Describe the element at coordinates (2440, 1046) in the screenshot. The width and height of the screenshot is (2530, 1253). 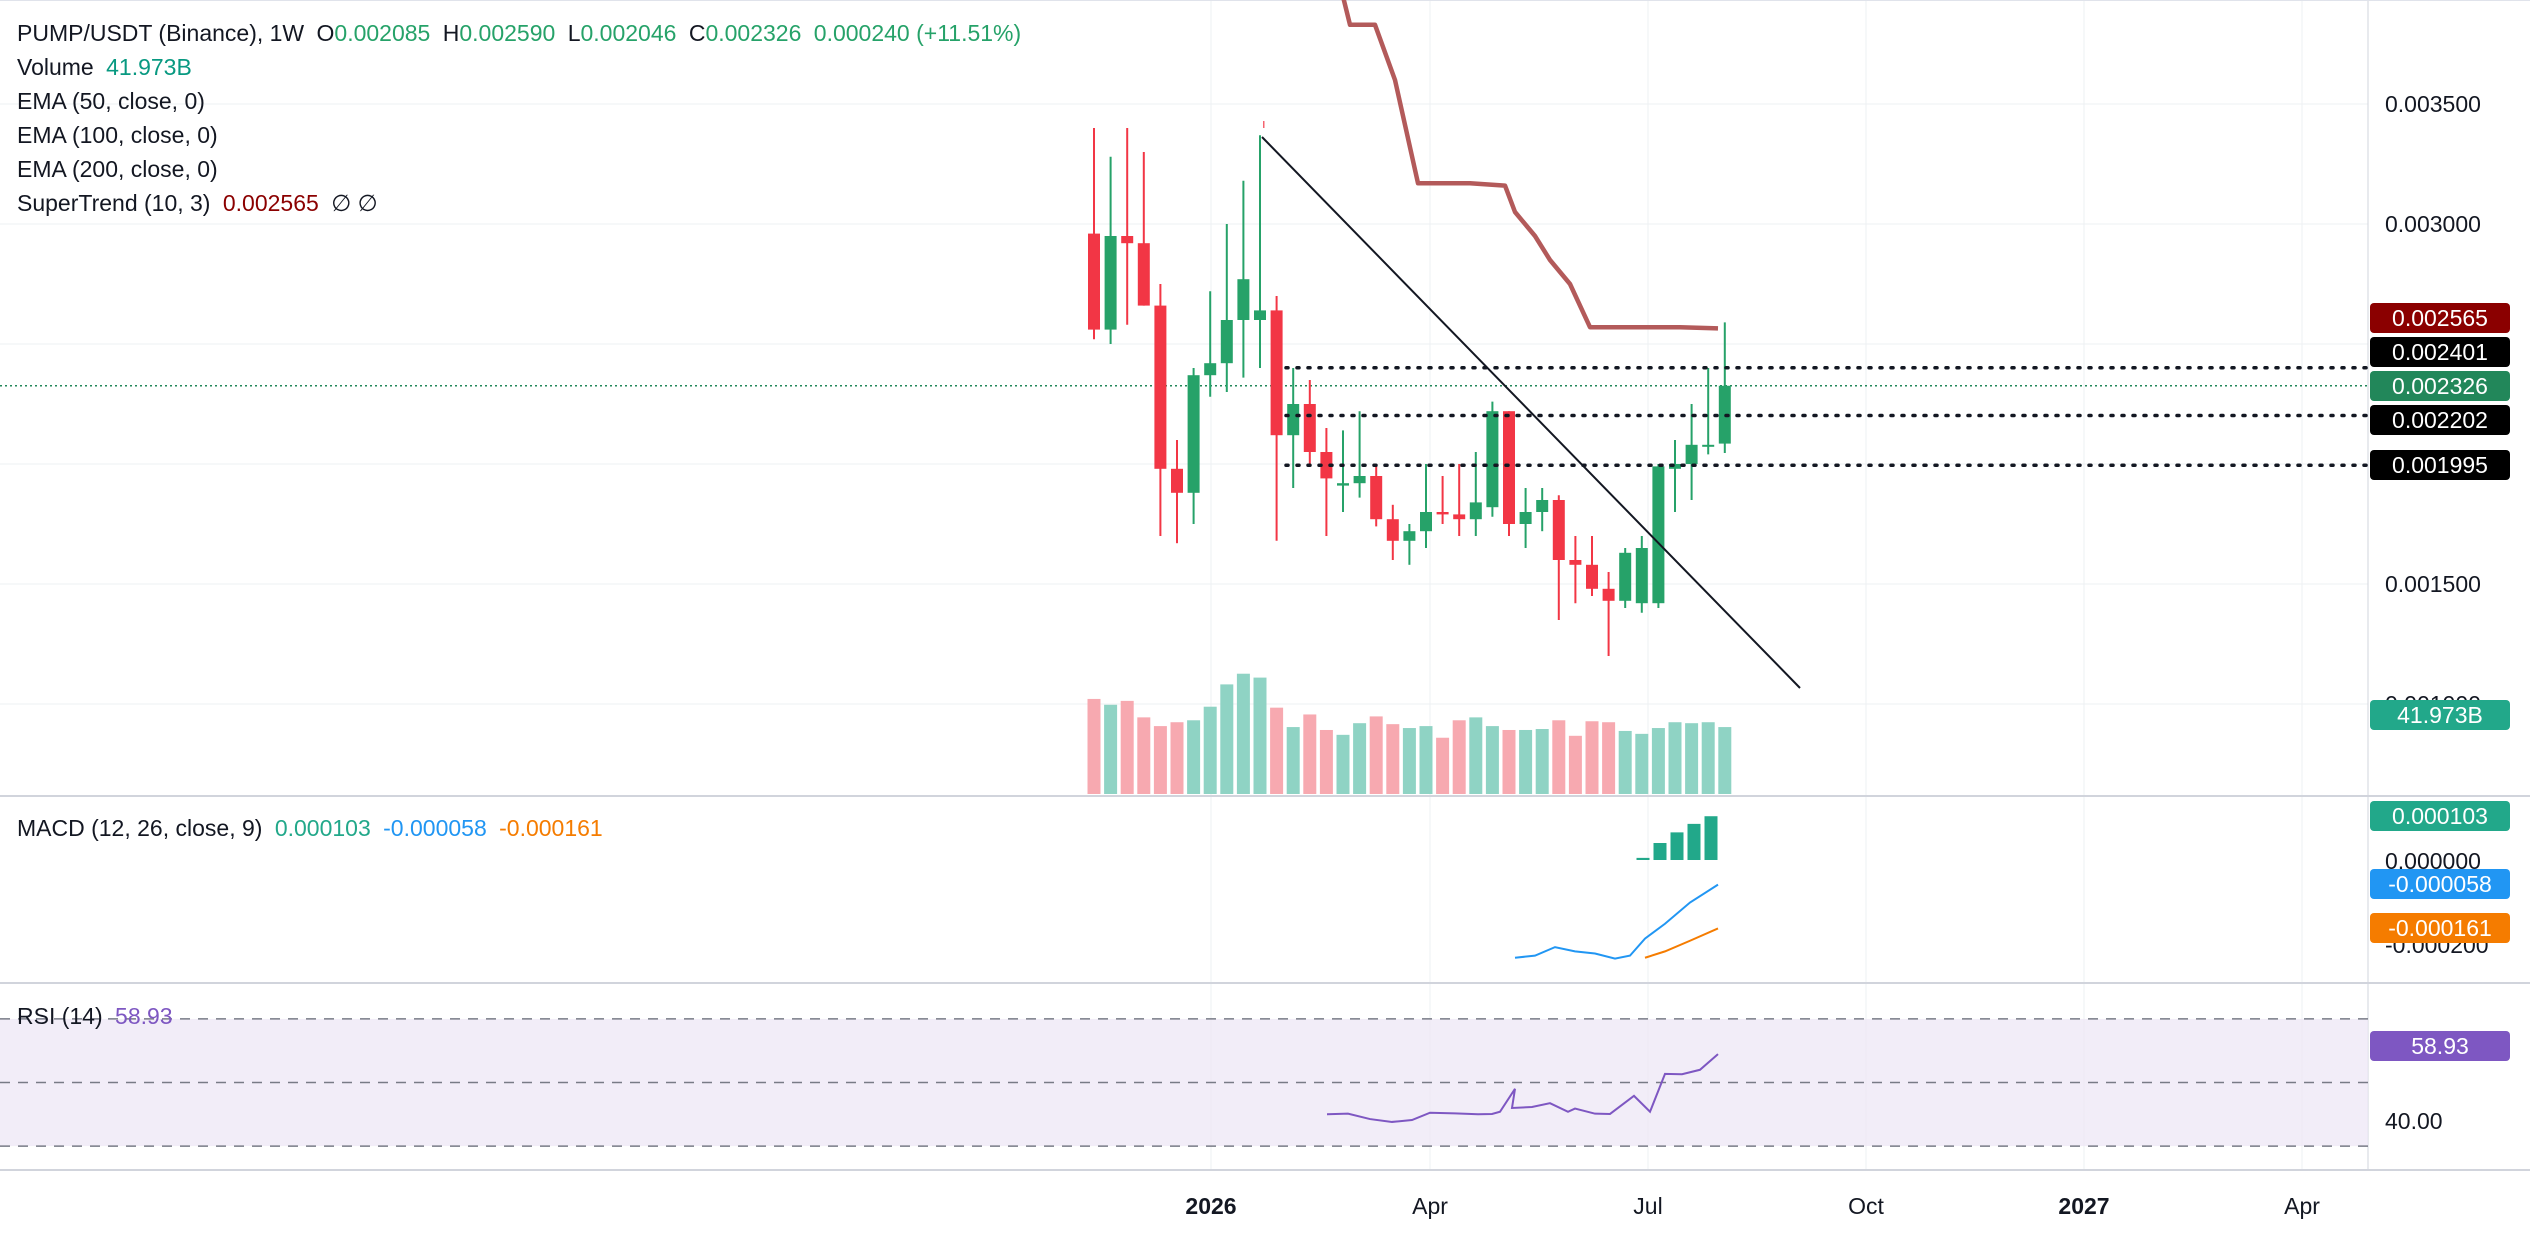
I see `rsi-tag: 58.93` at that location.